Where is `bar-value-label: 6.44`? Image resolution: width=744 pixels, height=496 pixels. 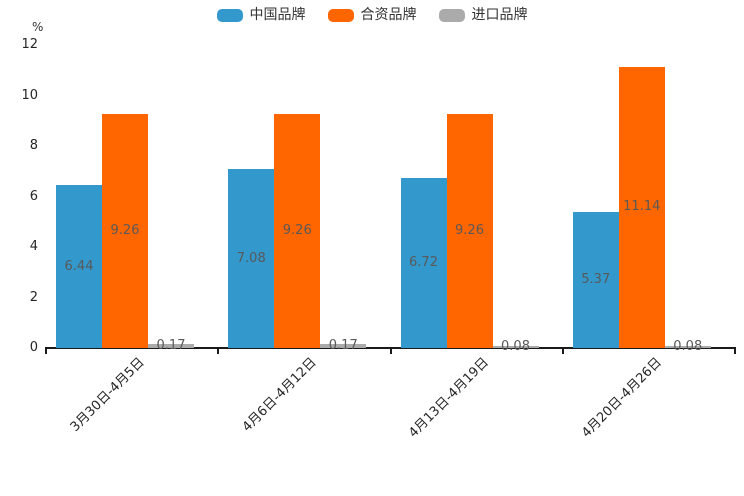 bar-value-label: 6.44 is located at coordinates (79, 266).